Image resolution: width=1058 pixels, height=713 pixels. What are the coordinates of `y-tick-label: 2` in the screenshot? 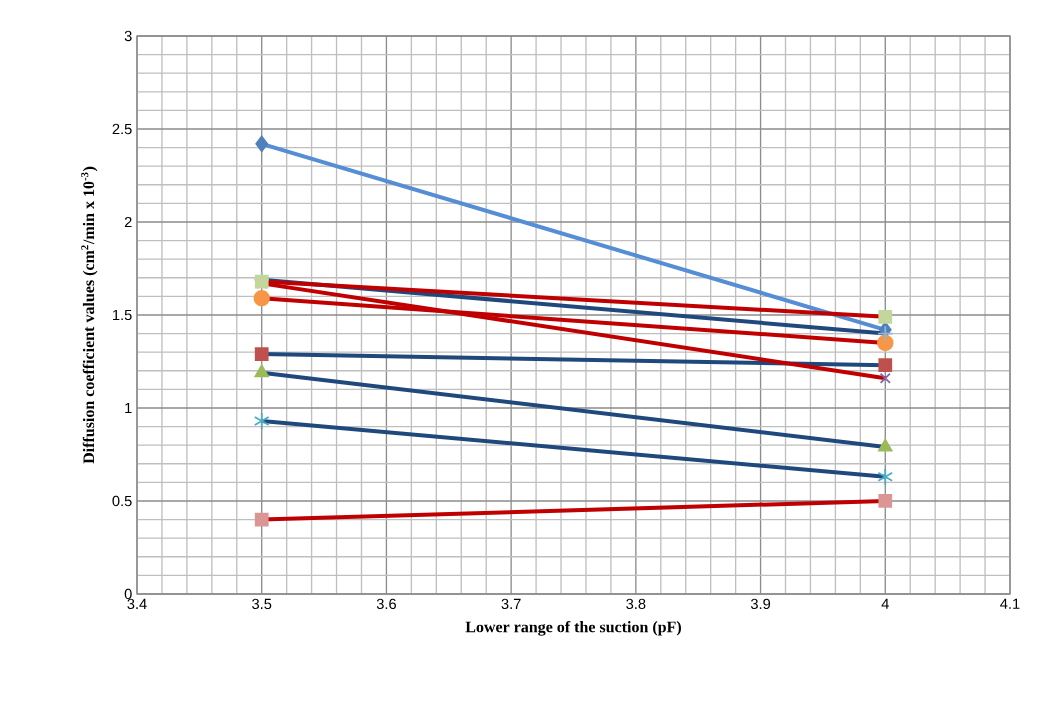 It's located at (128, 222).